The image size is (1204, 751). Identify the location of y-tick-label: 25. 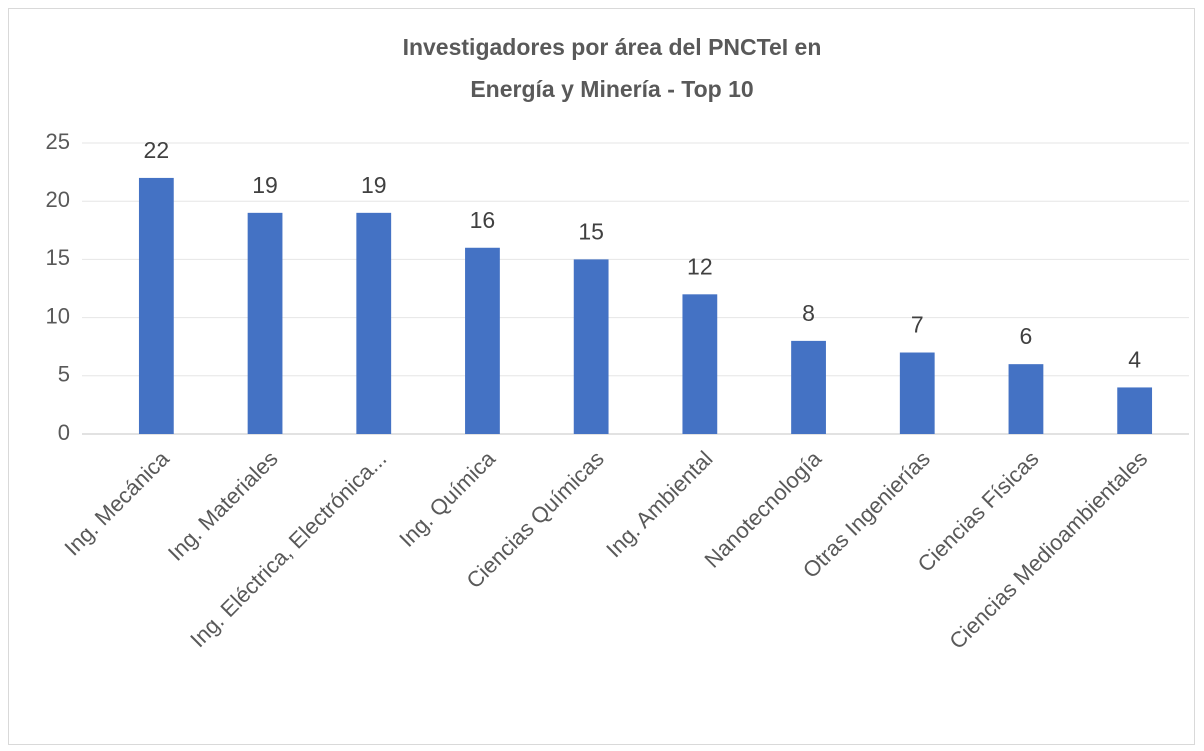
(58, 141).